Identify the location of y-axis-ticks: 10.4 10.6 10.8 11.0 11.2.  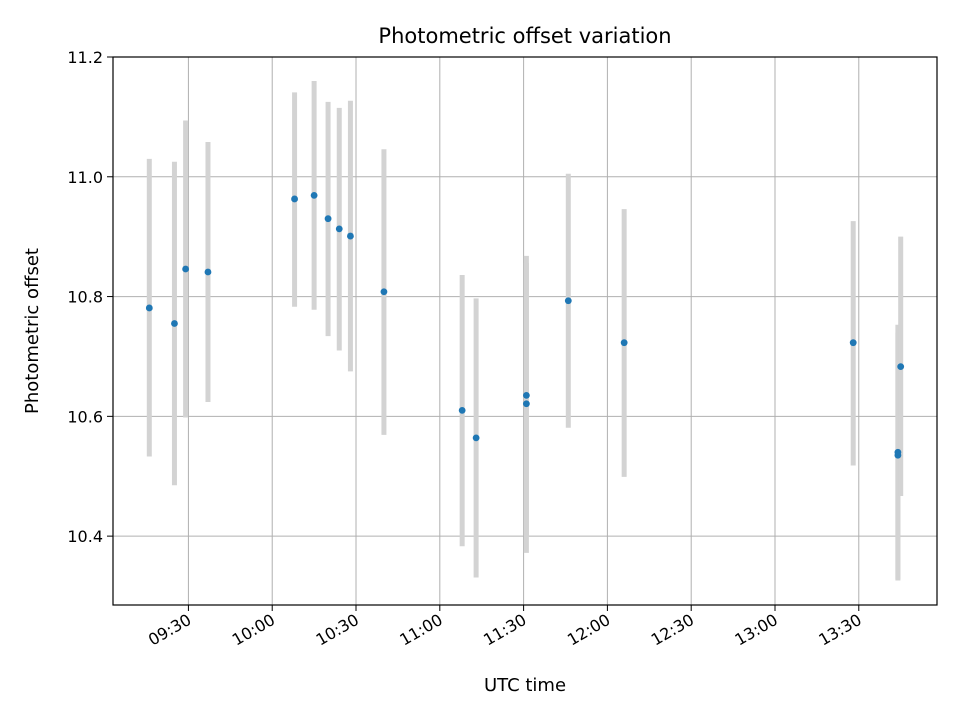
(90, 297).